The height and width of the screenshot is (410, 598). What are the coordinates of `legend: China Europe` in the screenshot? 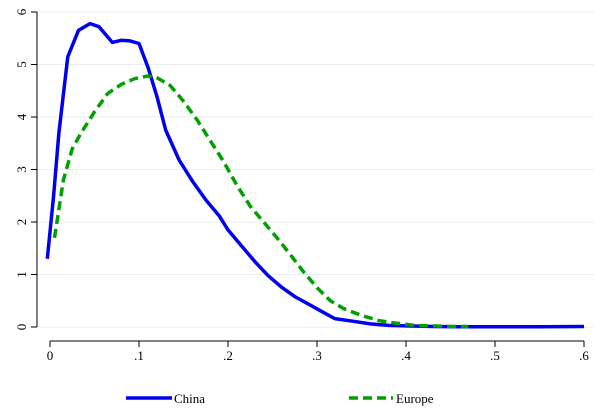 It's located at (280, 398).